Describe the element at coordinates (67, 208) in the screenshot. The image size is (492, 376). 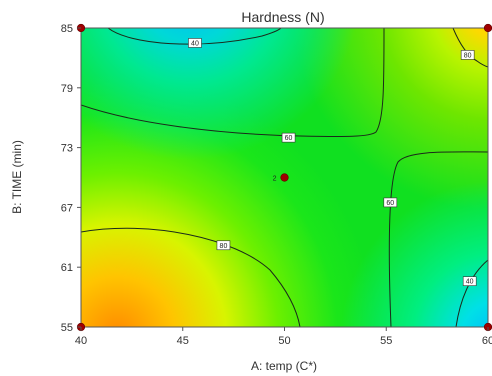
I see `y-tick-label: 67` at that location.